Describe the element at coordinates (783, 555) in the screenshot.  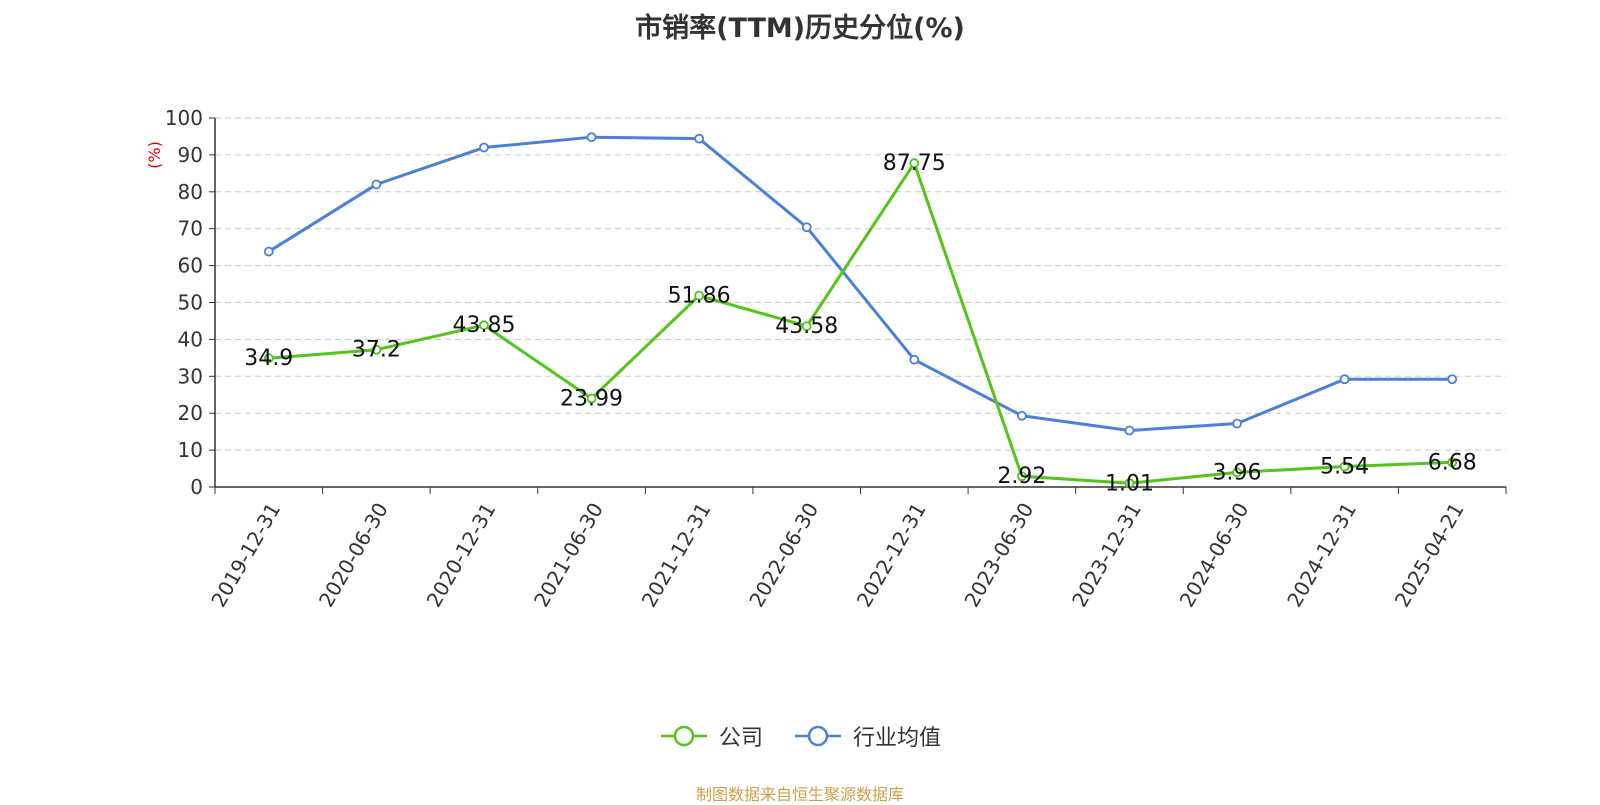
I see `x-tick-label: 2022-06-30` at that location.